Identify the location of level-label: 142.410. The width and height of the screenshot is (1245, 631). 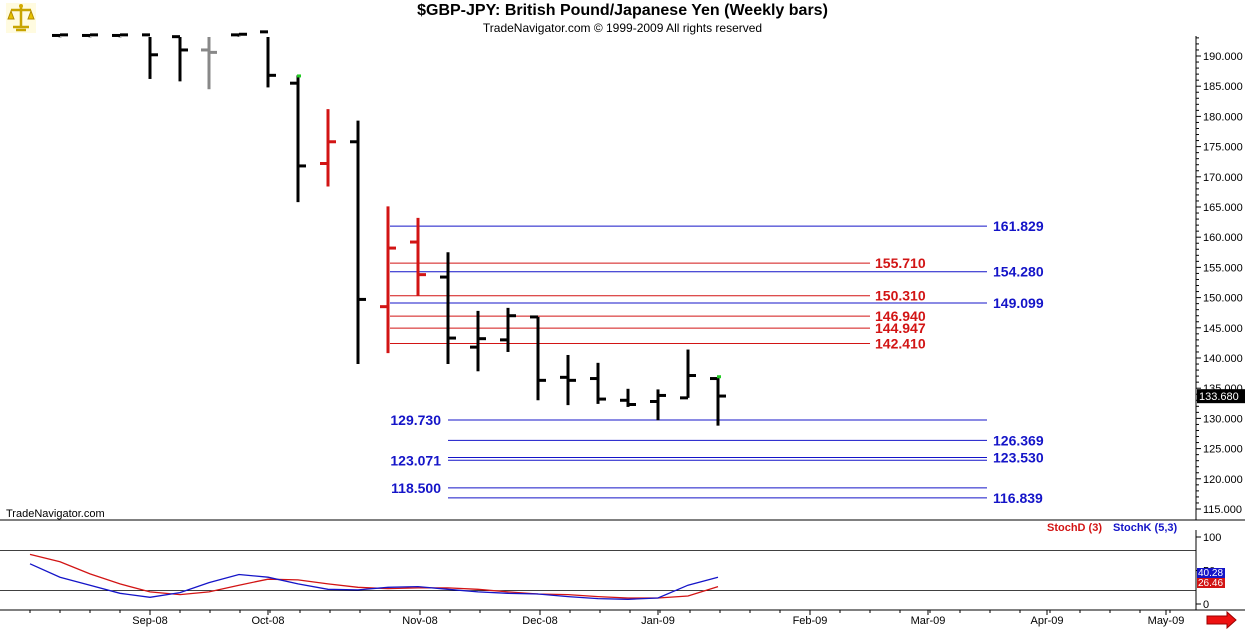
(900, 343).